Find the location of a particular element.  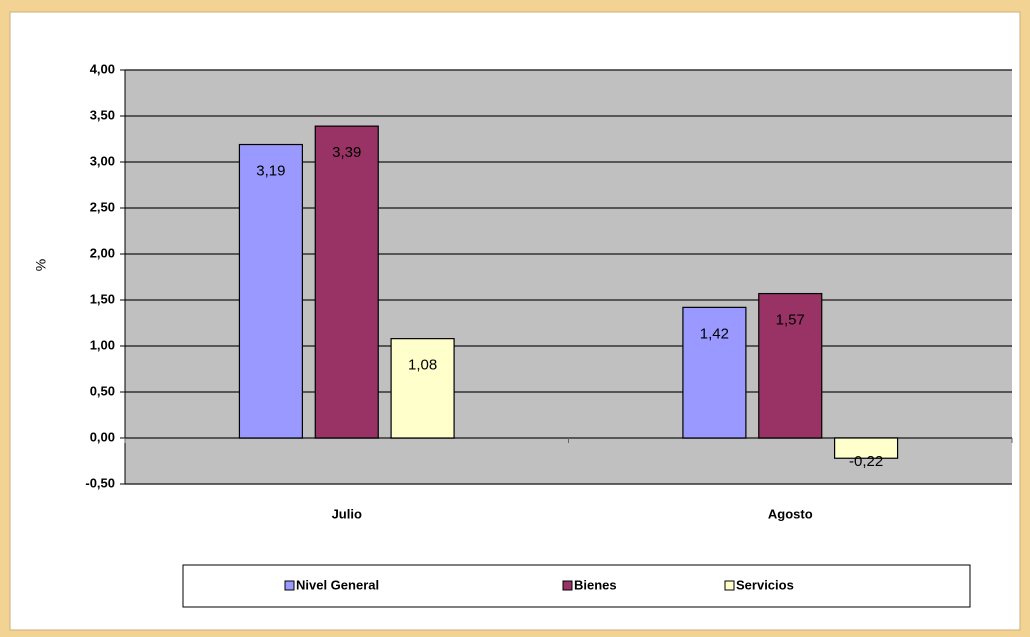

value-label: -0,22 is located at coordinates (866, 461).